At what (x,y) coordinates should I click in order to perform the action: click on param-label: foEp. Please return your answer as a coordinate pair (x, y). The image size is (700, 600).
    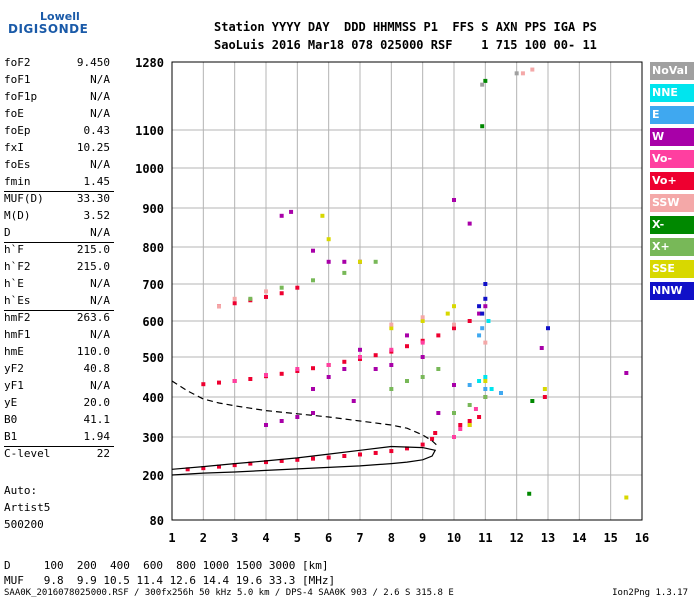
    Looking at the image, I should click on (17, 130).